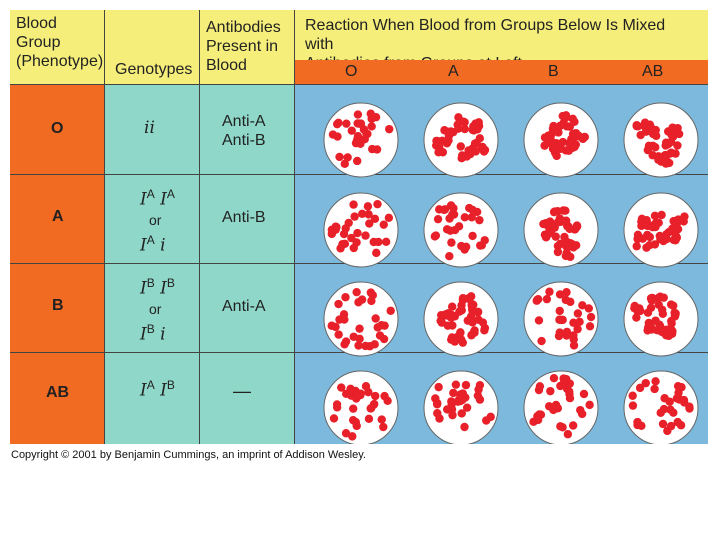 The height and width of the screenshot is (540, 720). Describe the element at coordinates (653, 71) in the screenshot. I see `column-ab: AB` at that location.